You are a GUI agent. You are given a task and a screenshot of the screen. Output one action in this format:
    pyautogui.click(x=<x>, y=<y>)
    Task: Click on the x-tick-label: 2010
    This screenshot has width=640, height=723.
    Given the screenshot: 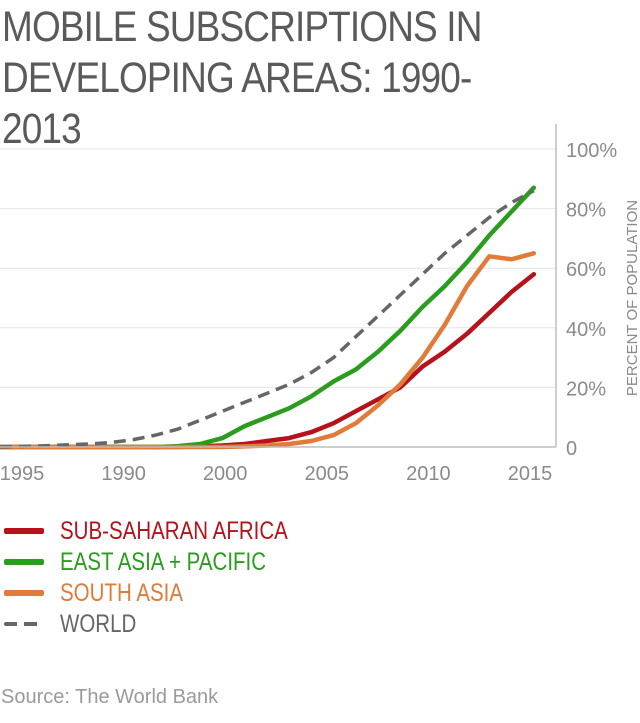 What is the action you would take?
    pyautogui.click(x=428, y=474)
    